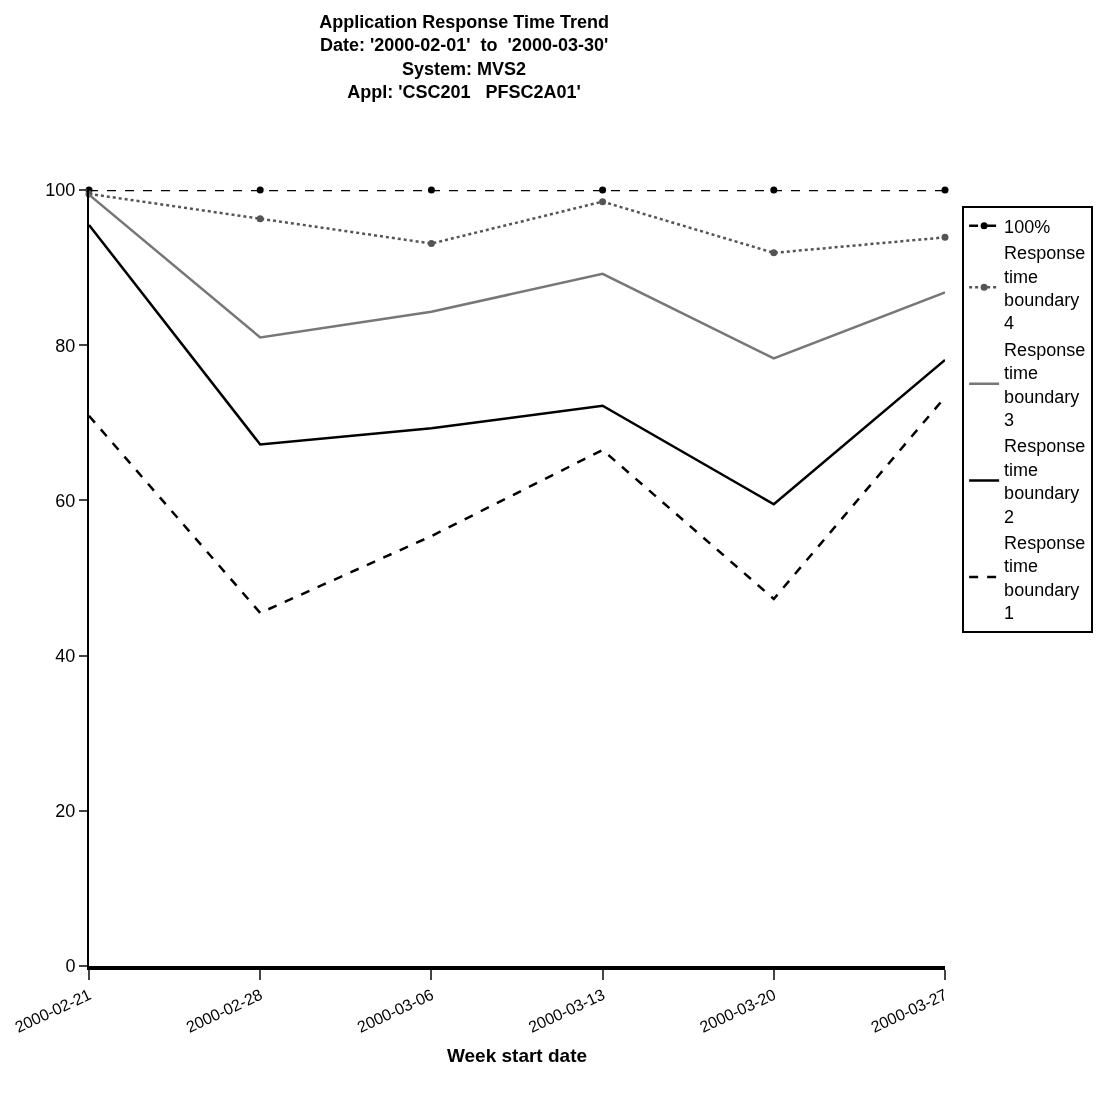  I want to click on legend-label: 100%, so click(1027, 226).